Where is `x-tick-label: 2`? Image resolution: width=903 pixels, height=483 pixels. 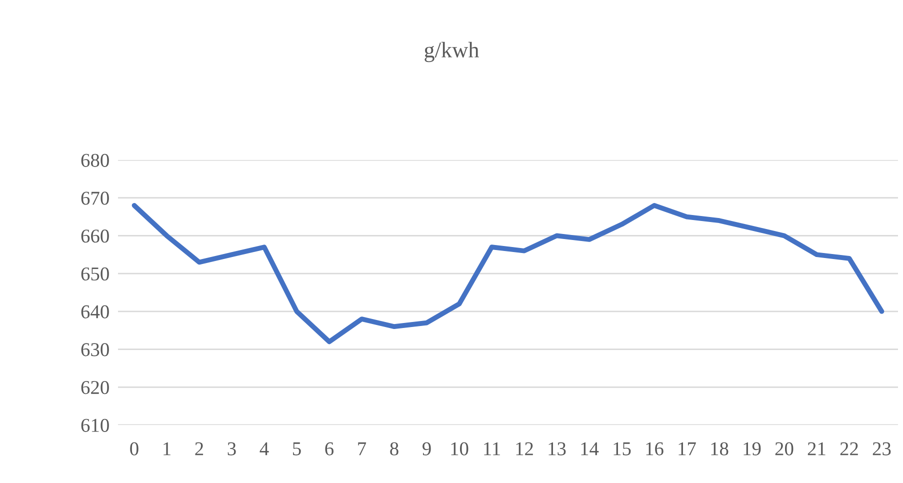 x-tick-label: 2 is located at coordinates (199, 449).